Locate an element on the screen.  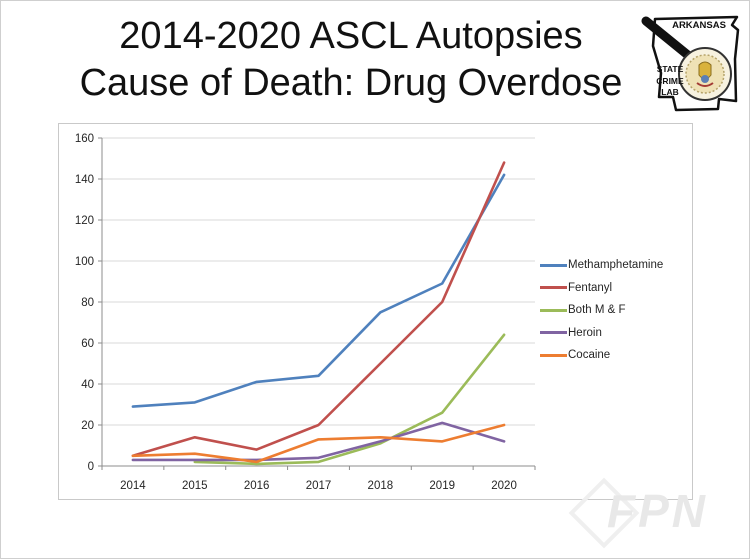
svg-text: 80 is located at coordinates (87, 303).